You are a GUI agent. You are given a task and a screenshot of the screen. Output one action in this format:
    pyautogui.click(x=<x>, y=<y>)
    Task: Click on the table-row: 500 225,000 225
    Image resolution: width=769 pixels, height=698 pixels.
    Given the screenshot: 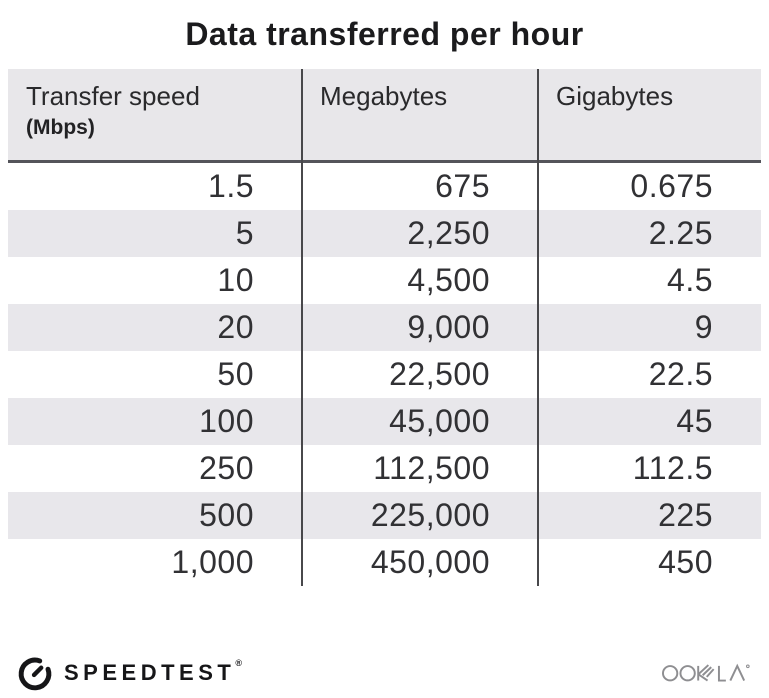 What is the action you would take?
    pyautogui.click(x=384, y=515)
    